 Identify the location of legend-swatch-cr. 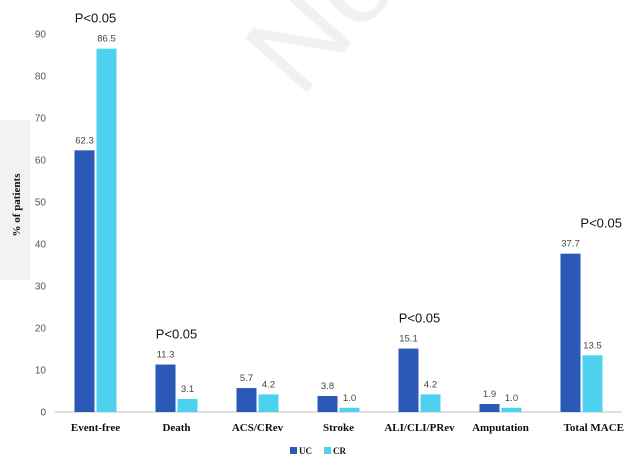
(327, 450).